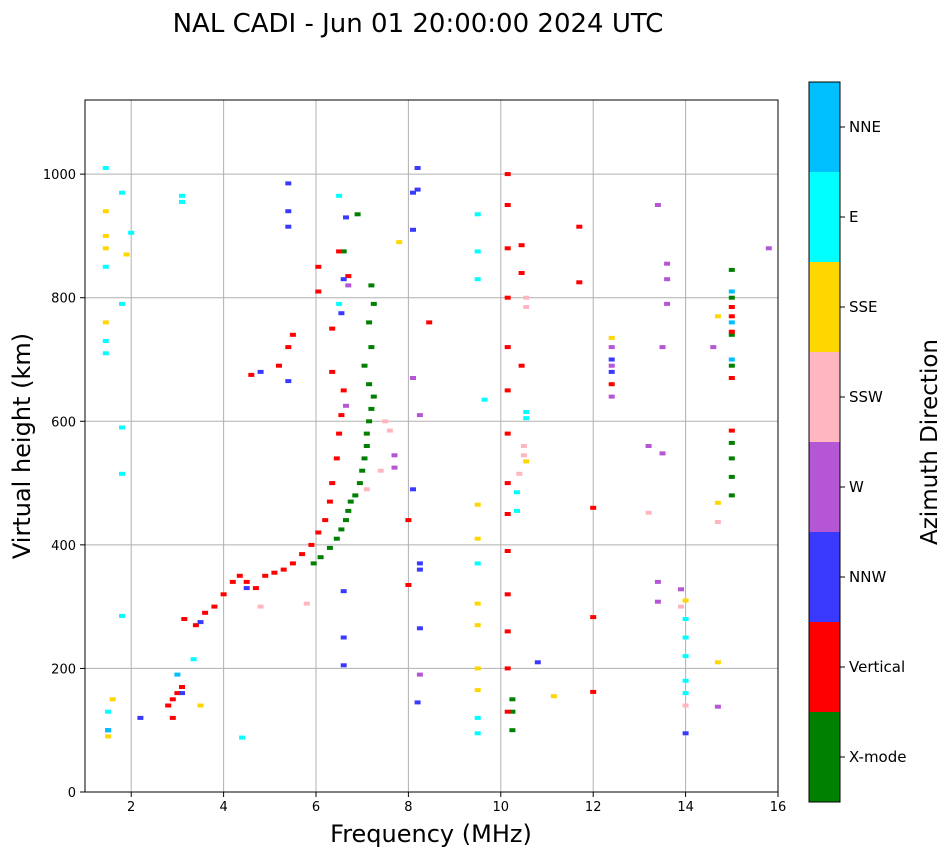 Image resolution: width=951 pixels, height=856 pixels. I want to click on x-axis-ticks: 2 4 6 8 10 12 14 16, so click(456, 803).